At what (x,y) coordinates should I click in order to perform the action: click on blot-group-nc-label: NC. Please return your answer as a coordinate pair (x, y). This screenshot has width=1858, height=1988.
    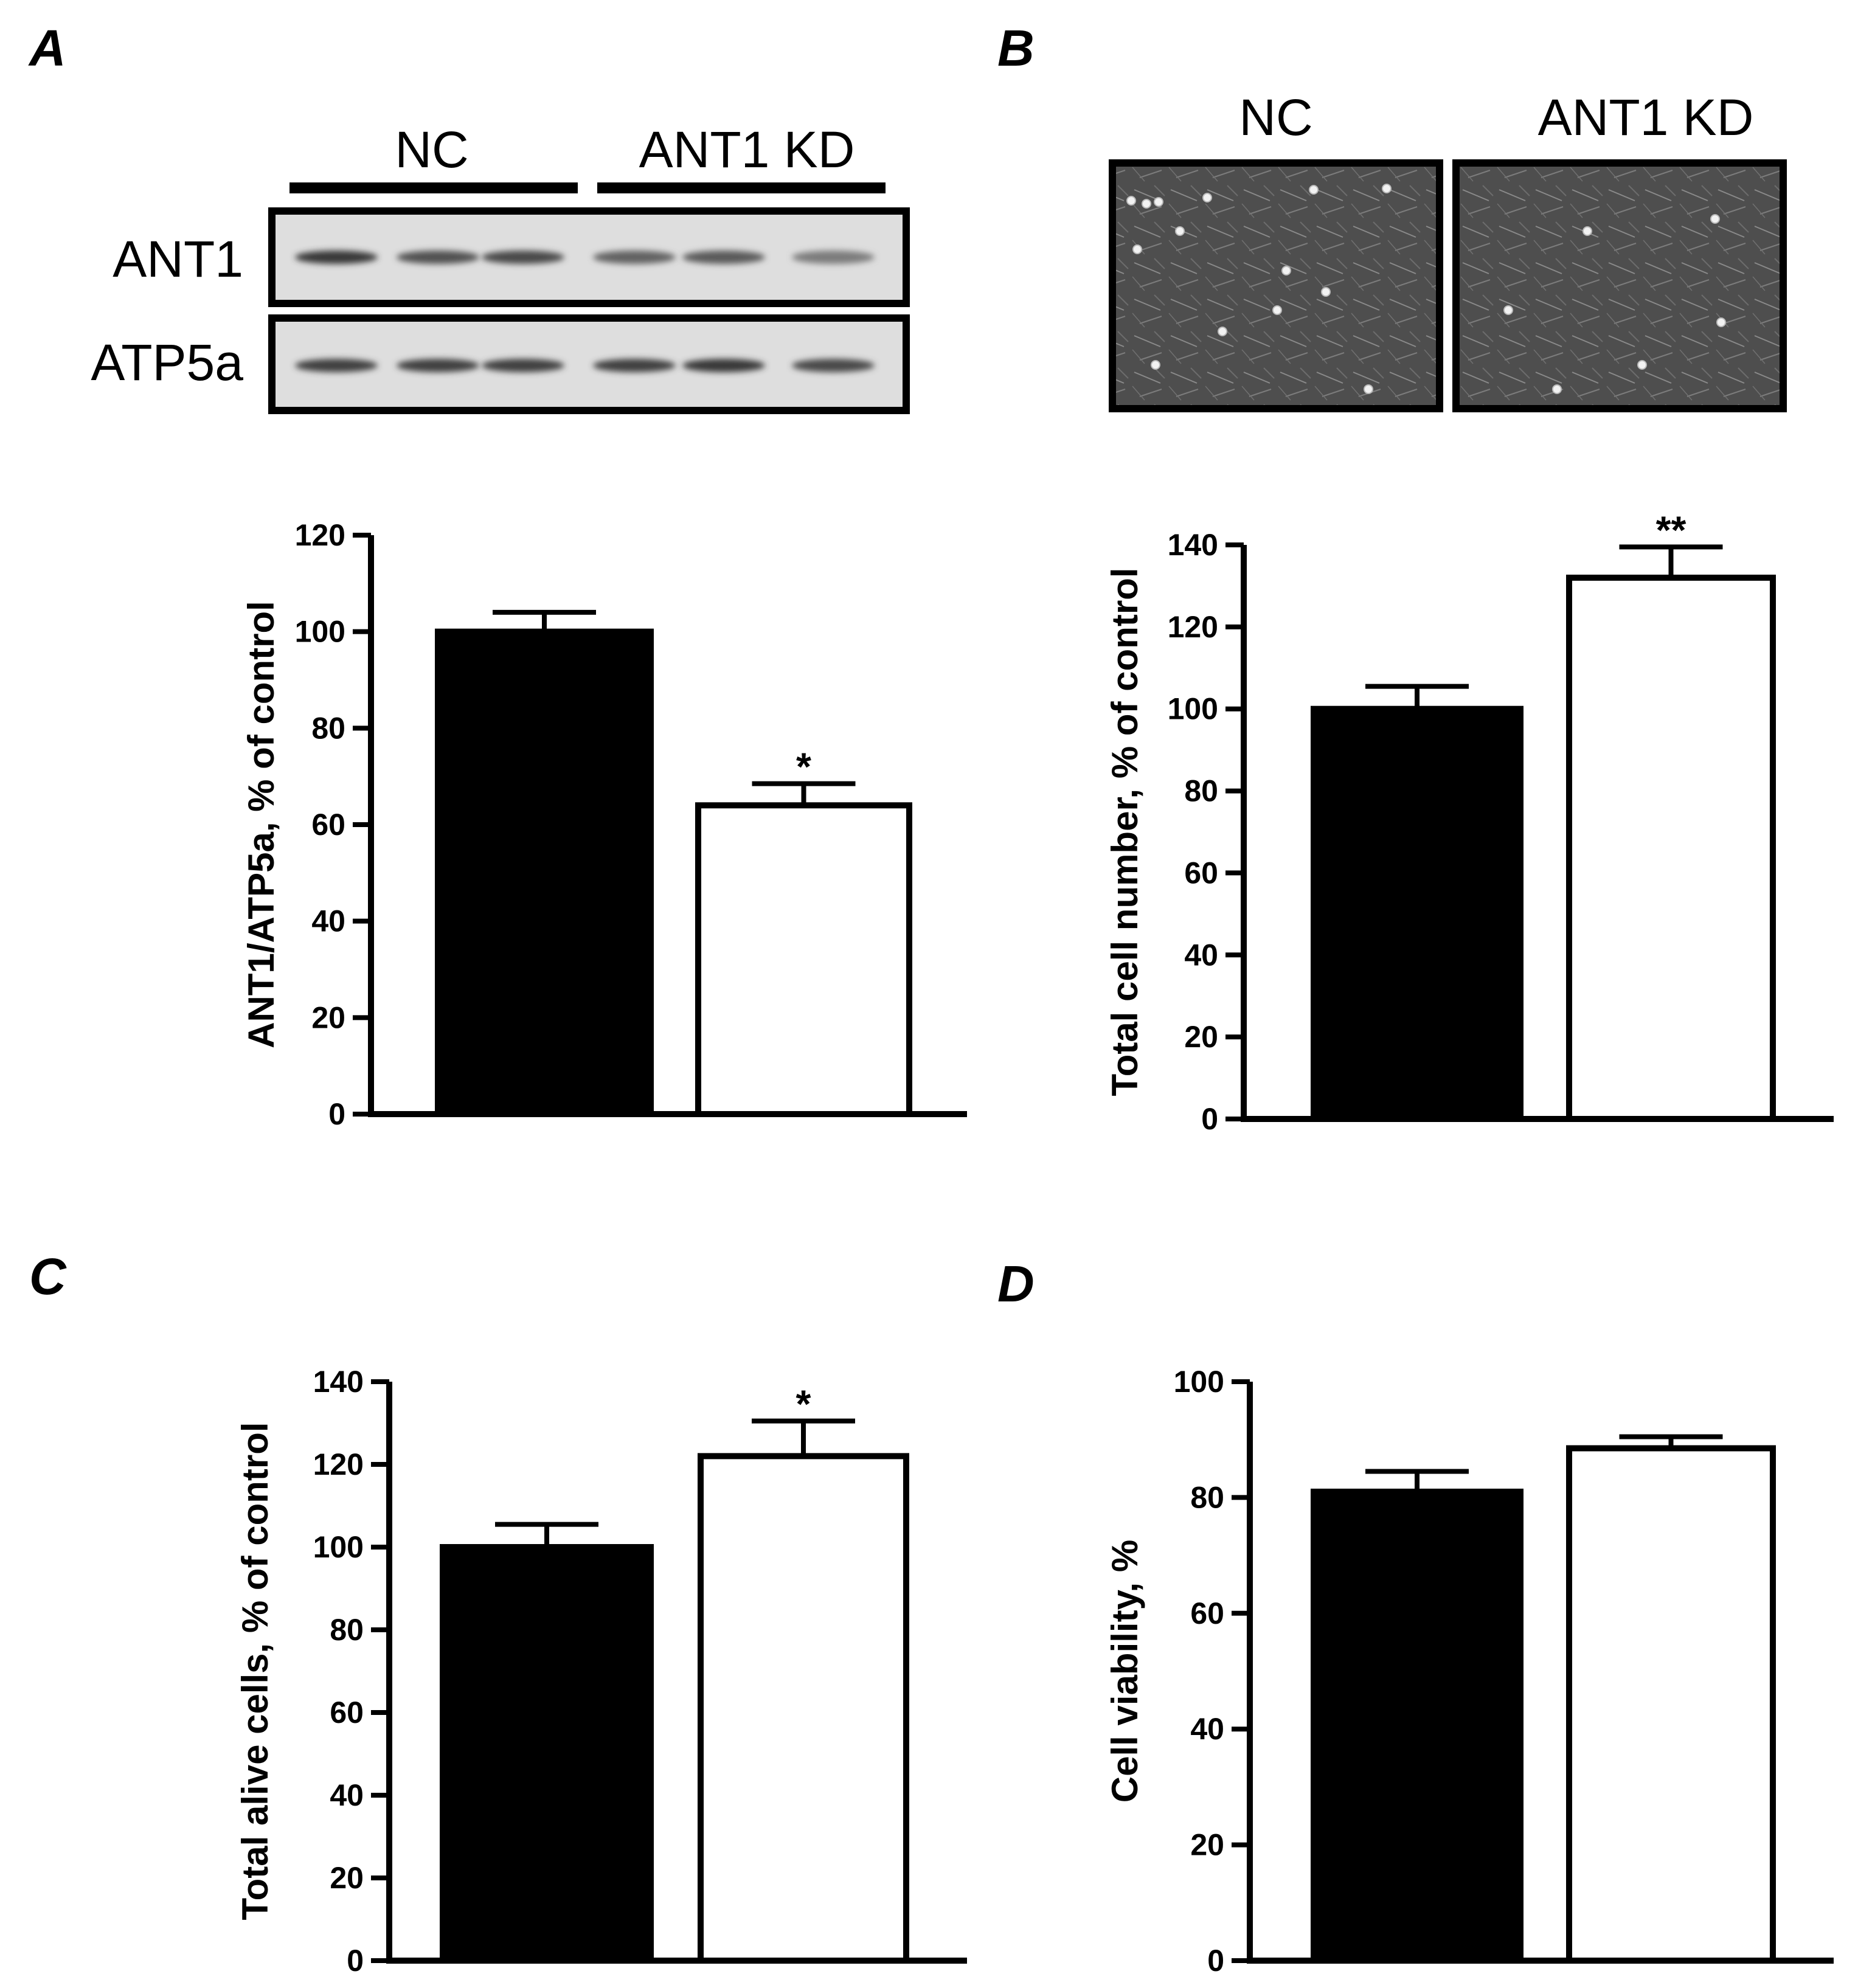
    Looking at the image, I should click on (431, 149).